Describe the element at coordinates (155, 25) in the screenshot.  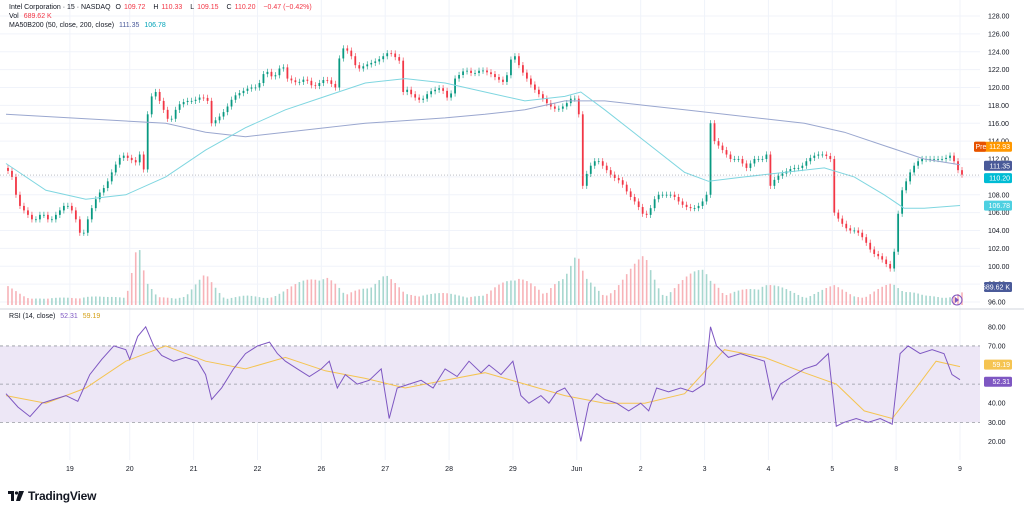
I see `ma50-value: 106.78` at that location.